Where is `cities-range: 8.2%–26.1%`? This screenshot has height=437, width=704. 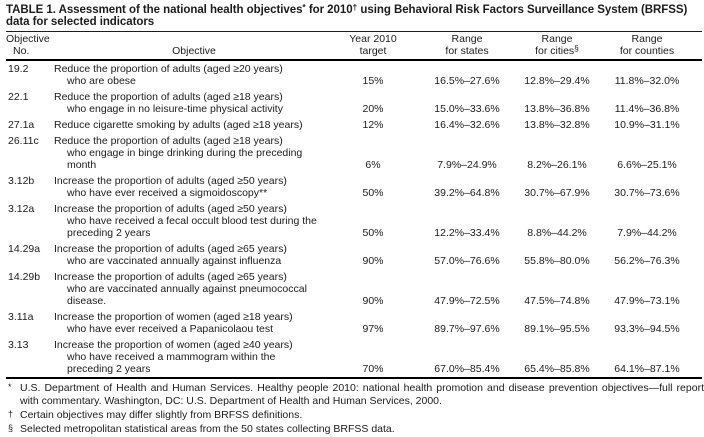 cities-range: 8.2%–26.1% is located at coordinates (557, 165).